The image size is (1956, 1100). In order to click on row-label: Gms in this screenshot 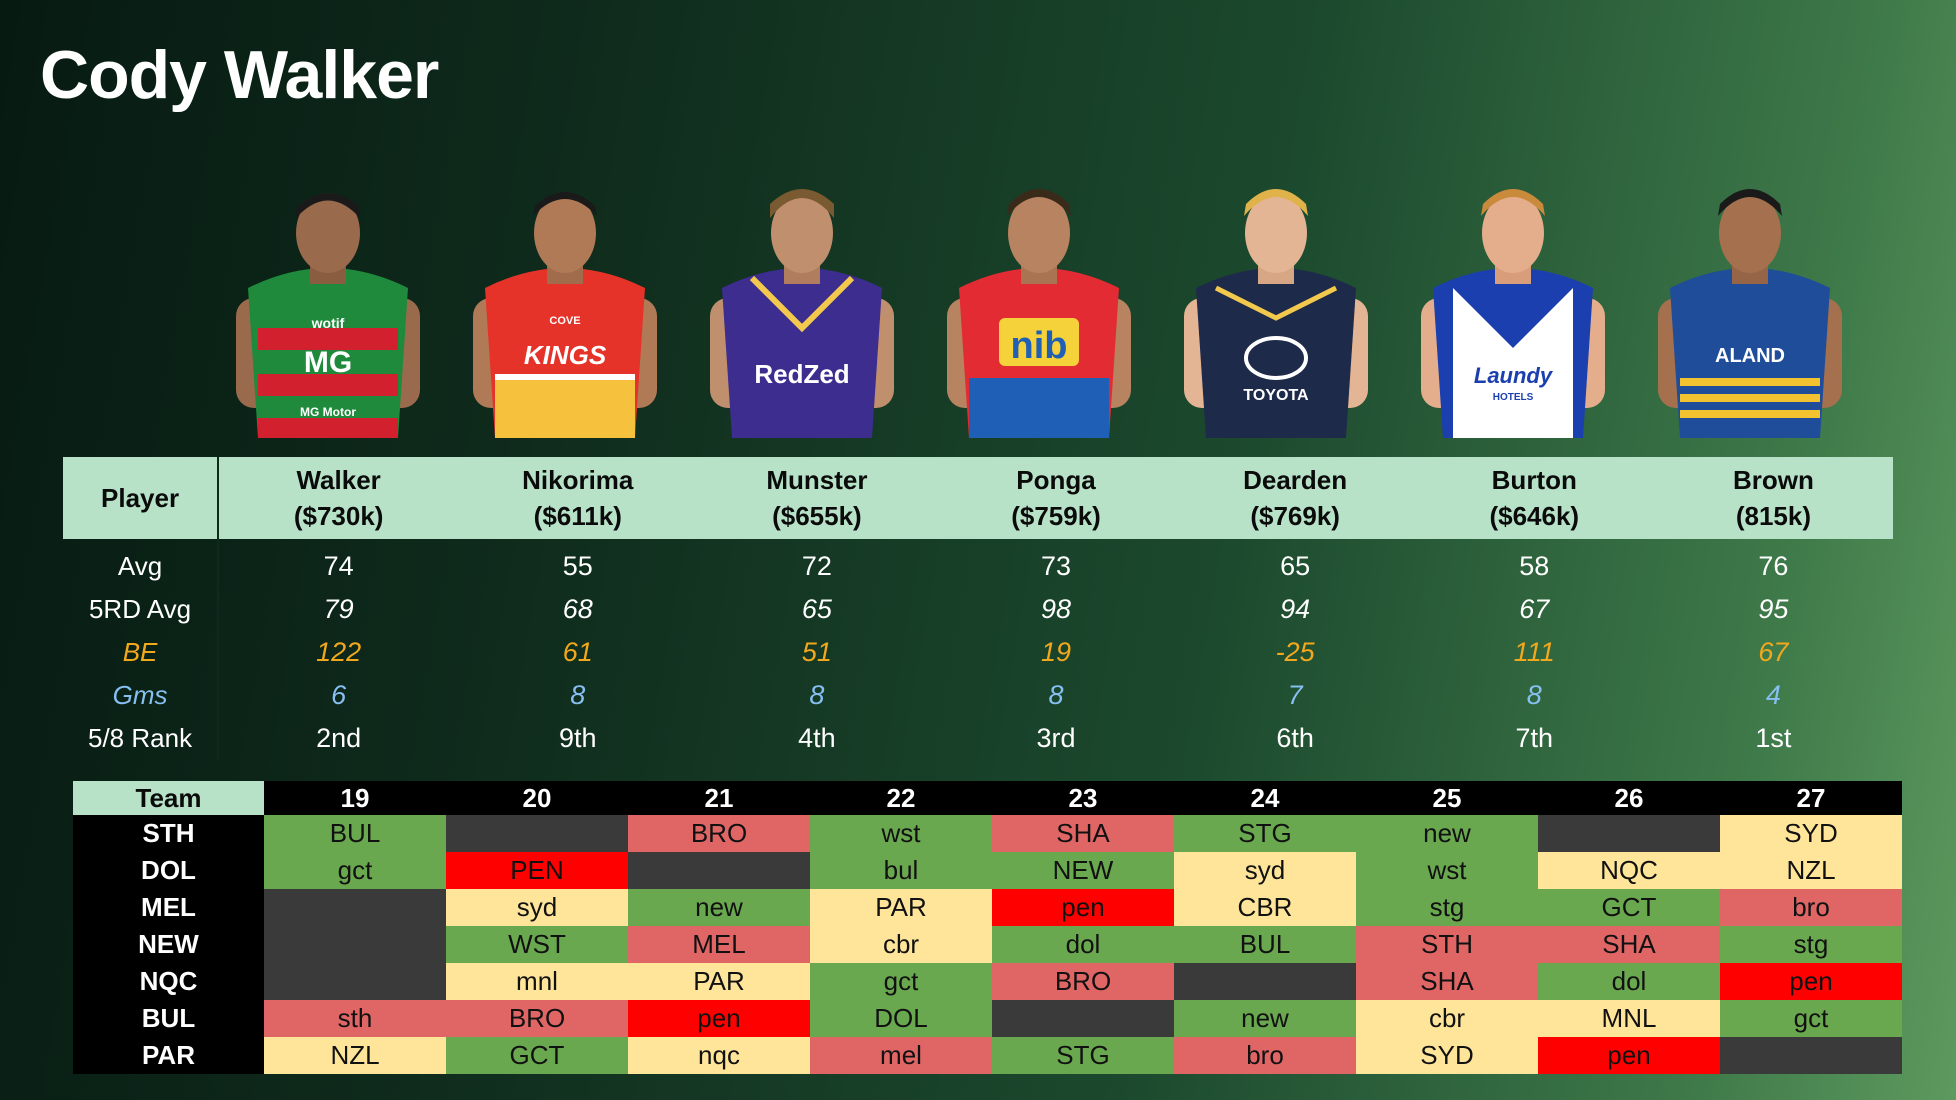, I will do `click(141, 695)`.